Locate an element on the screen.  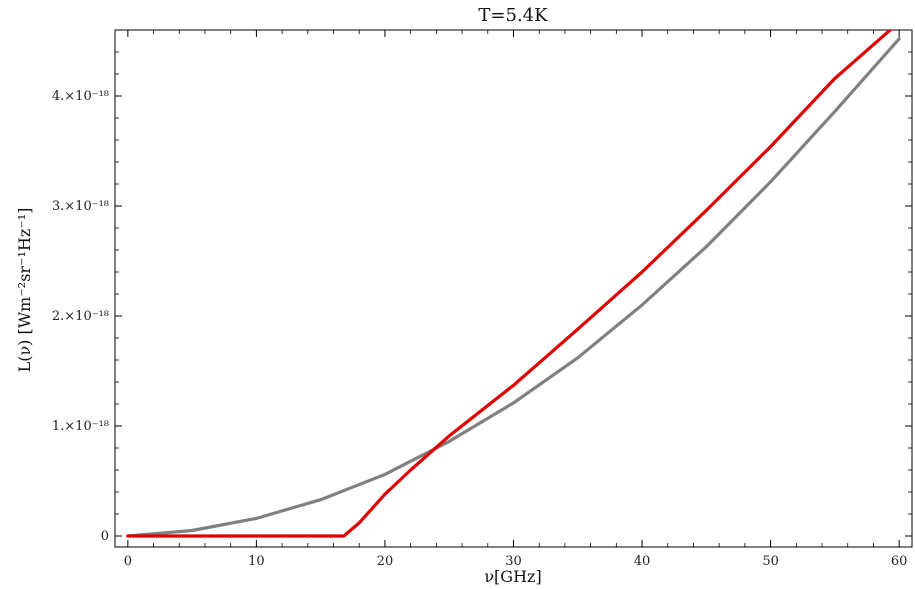
x-tick-label: 30 is located at coordinates (513, 561).